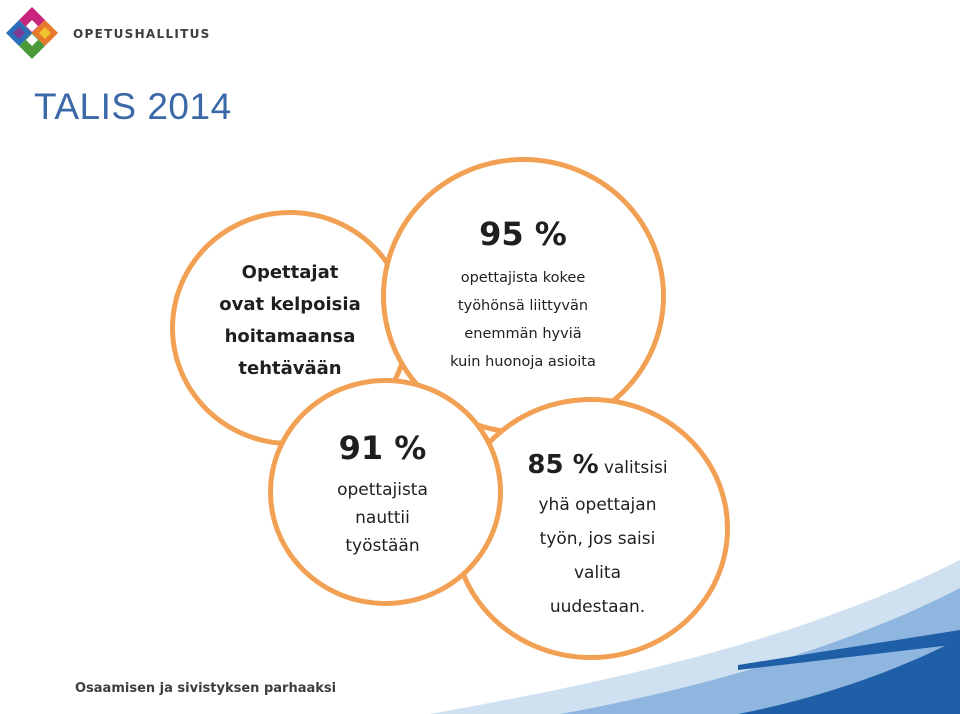 The image size is (960, 714). Describe the element at coordinates (635, 468) in the screenshot. I see `text-line: valitsisi` at that location.